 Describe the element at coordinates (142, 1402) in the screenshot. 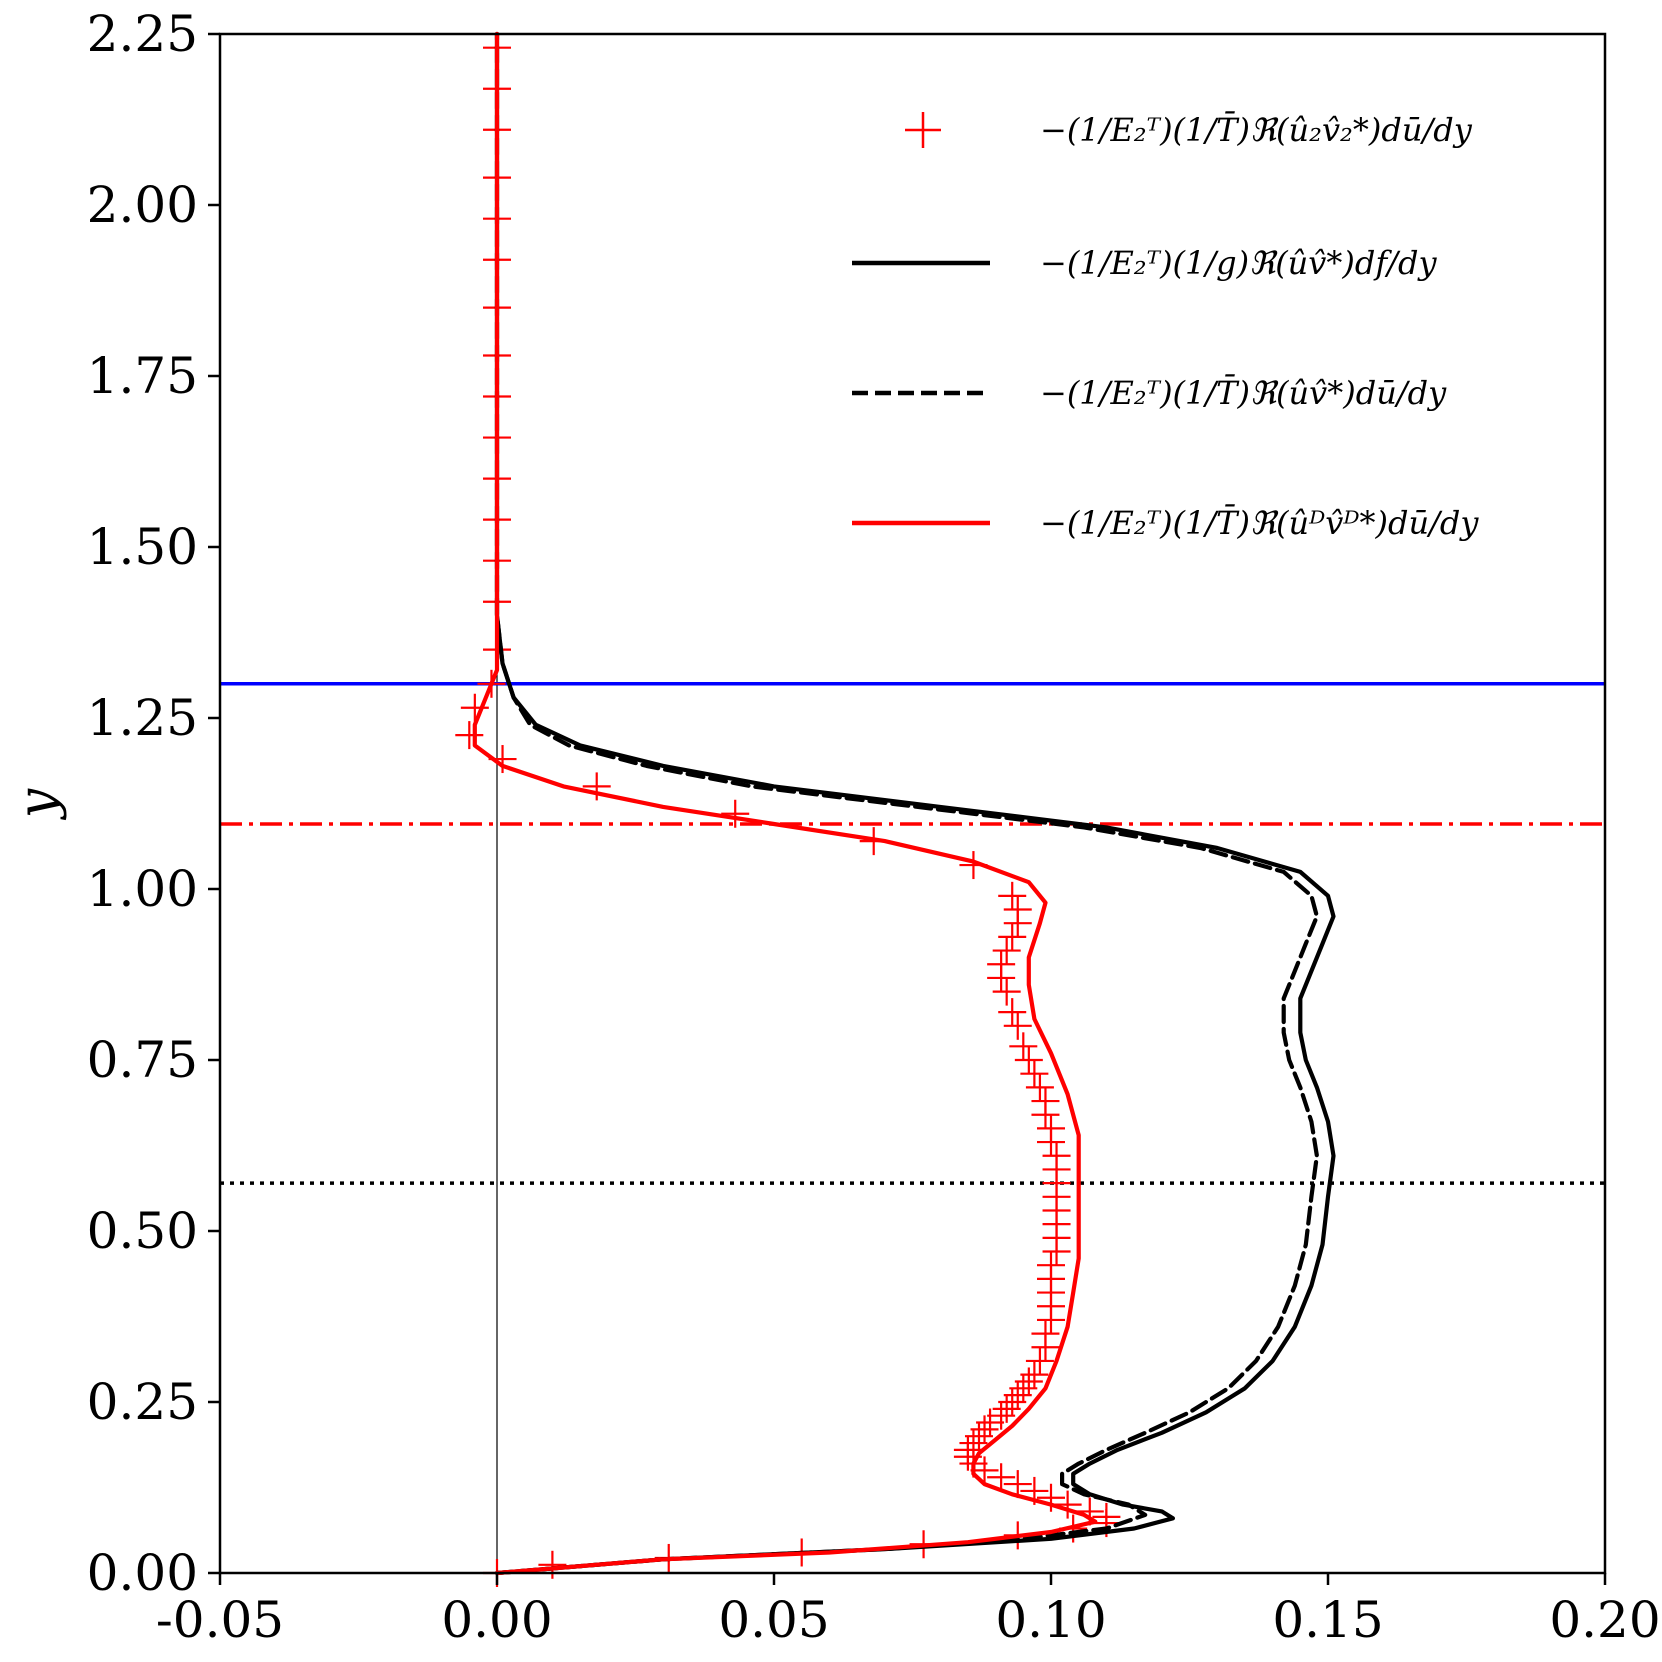

I see `y-tick-label: 0.25` at that location.